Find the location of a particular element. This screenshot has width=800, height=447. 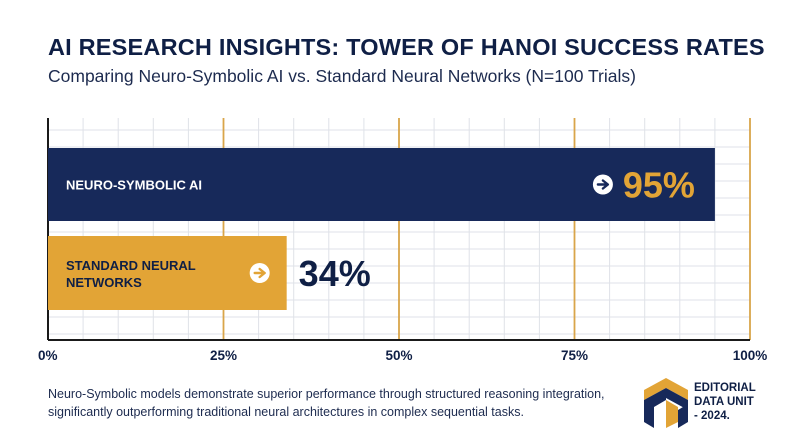

logo-wordmark: EDITORIAL DATA UNIT - 2024. is located at coordinates (725, 402).